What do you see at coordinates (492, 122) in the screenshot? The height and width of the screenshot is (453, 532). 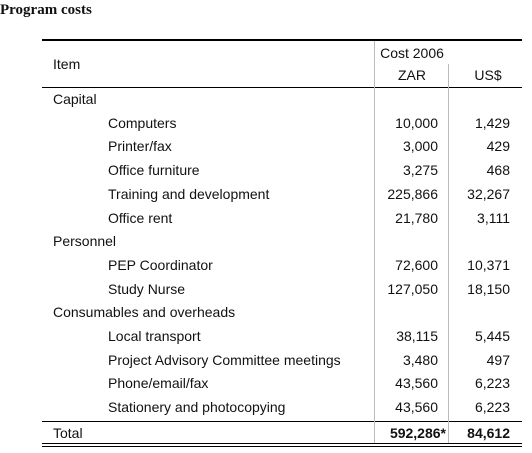 I see `usd-value: 1,429` at bounding box center [492, 122].